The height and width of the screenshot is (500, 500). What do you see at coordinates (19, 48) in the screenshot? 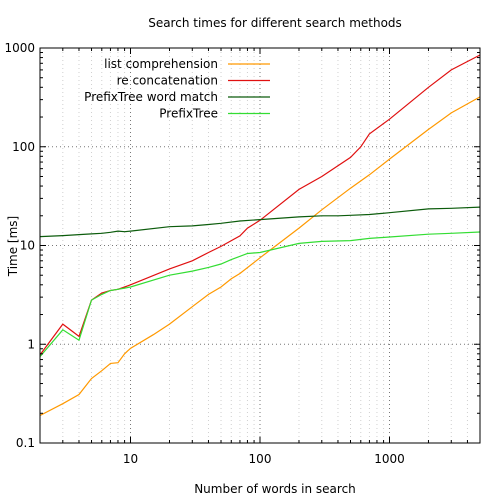
I see `y-tick-label: 1000` at bounding box center [19, 48].